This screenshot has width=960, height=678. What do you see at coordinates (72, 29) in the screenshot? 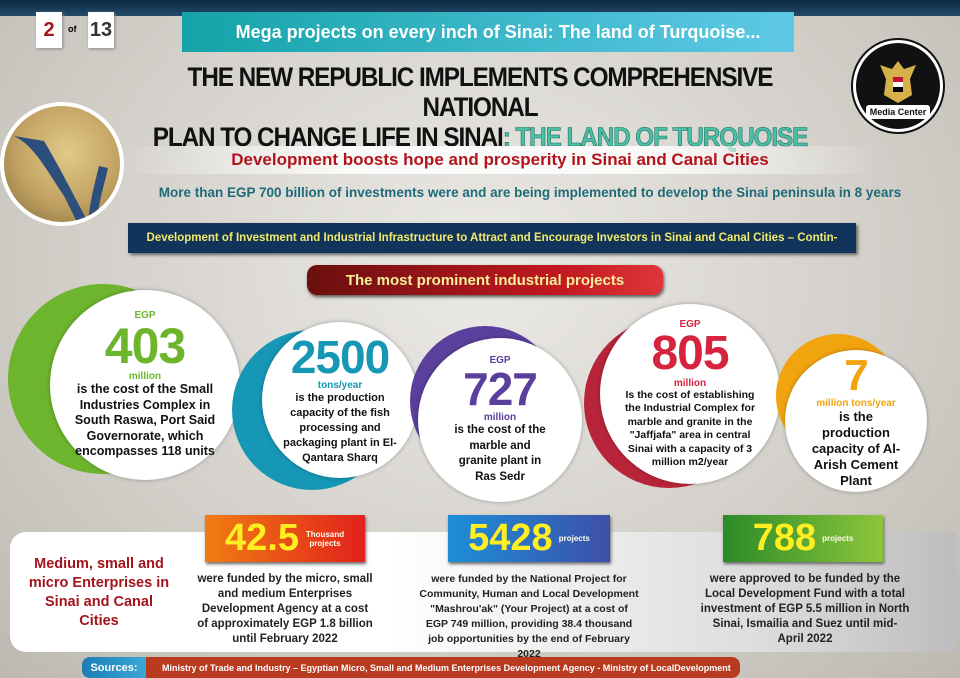
I see `page-of-label: of` at bounding box center [72, 29].